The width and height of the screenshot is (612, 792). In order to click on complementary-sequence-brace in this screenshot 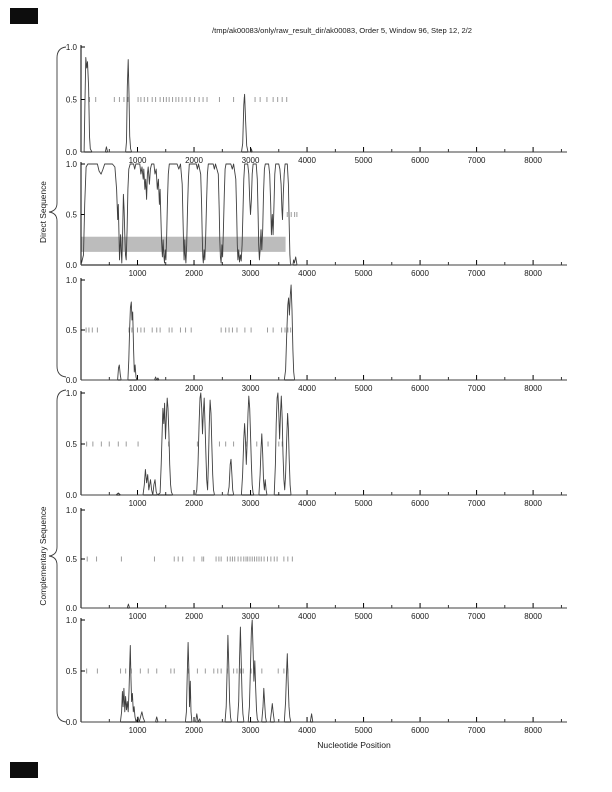, I will do `click(57, 556)`.